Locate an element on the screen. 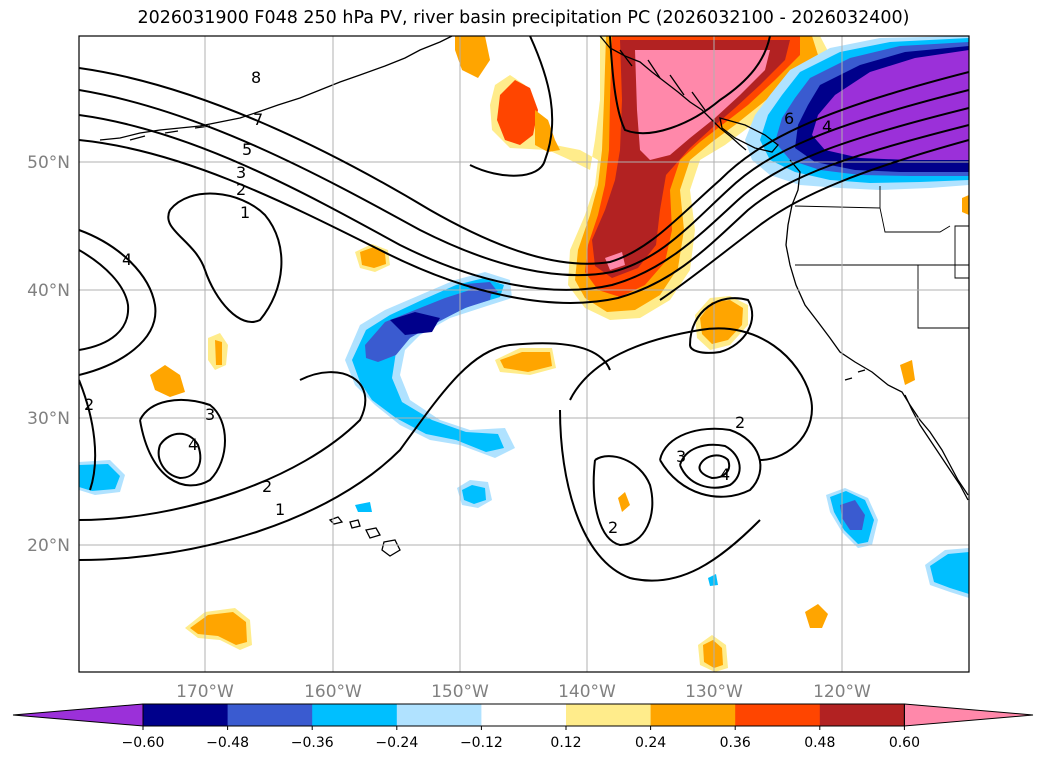 The width and height of the screenshot is (1047, 765). lon-label: 150°W is located at coordinates (460, 692).